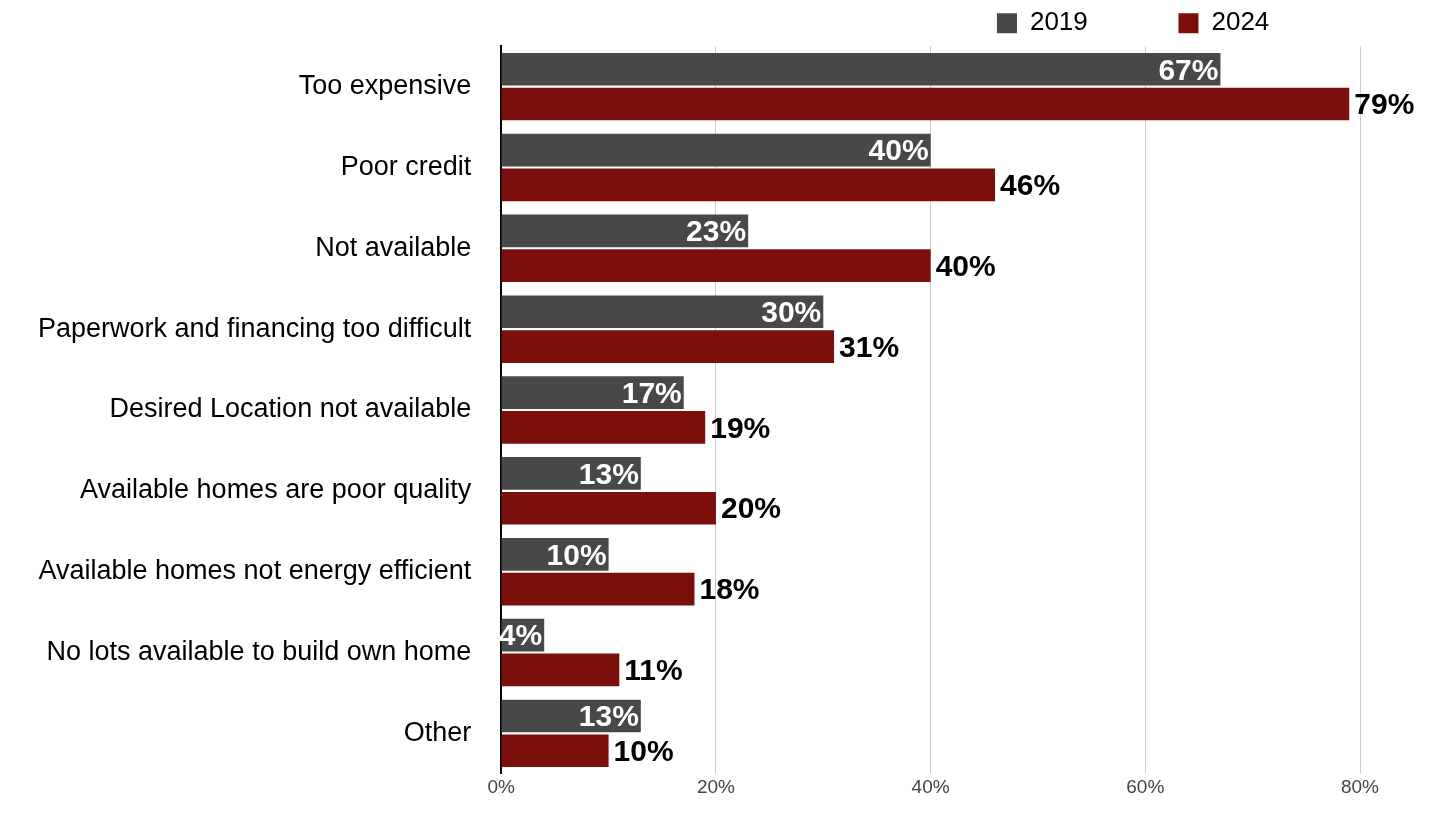 Image resolution: width=1440 pixels, height=820 pixels. What do you see at coordinates (501, 787) in the screenshot?
I see `x-tick-label: 0%` at bounding box center [501, 787].